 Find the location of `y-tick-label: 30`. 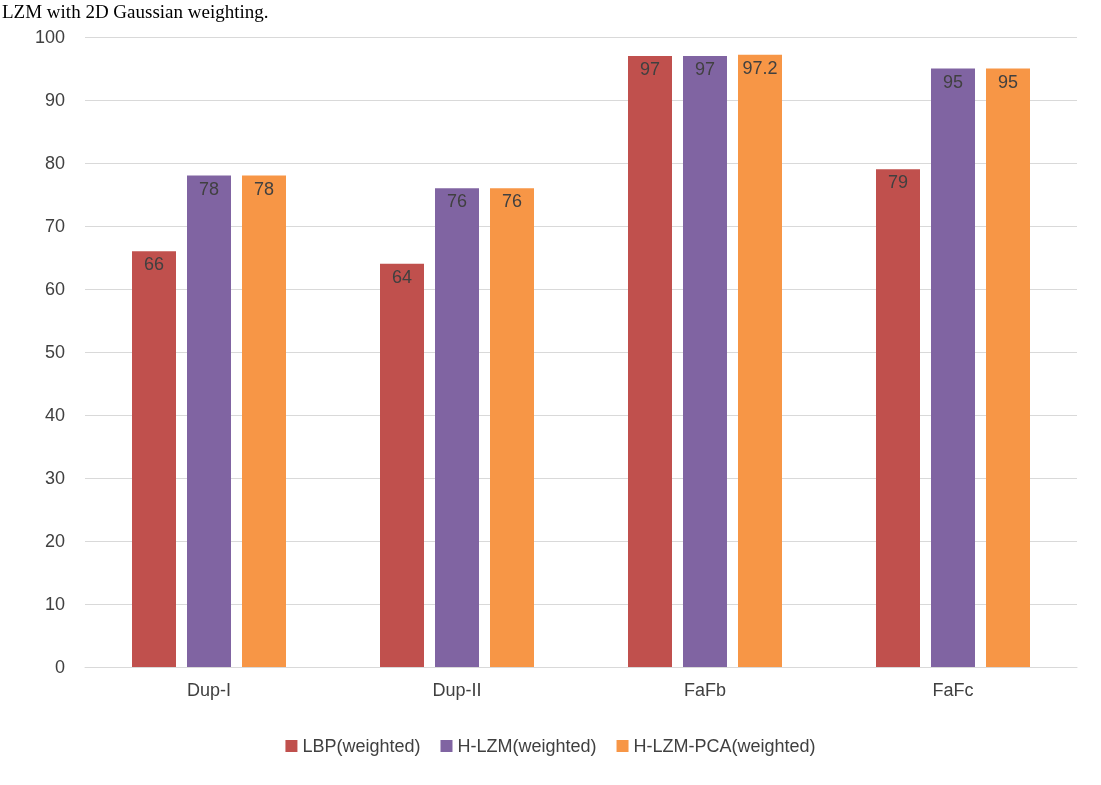

y-tick-label: 30 is located at coordinates (54, 478).